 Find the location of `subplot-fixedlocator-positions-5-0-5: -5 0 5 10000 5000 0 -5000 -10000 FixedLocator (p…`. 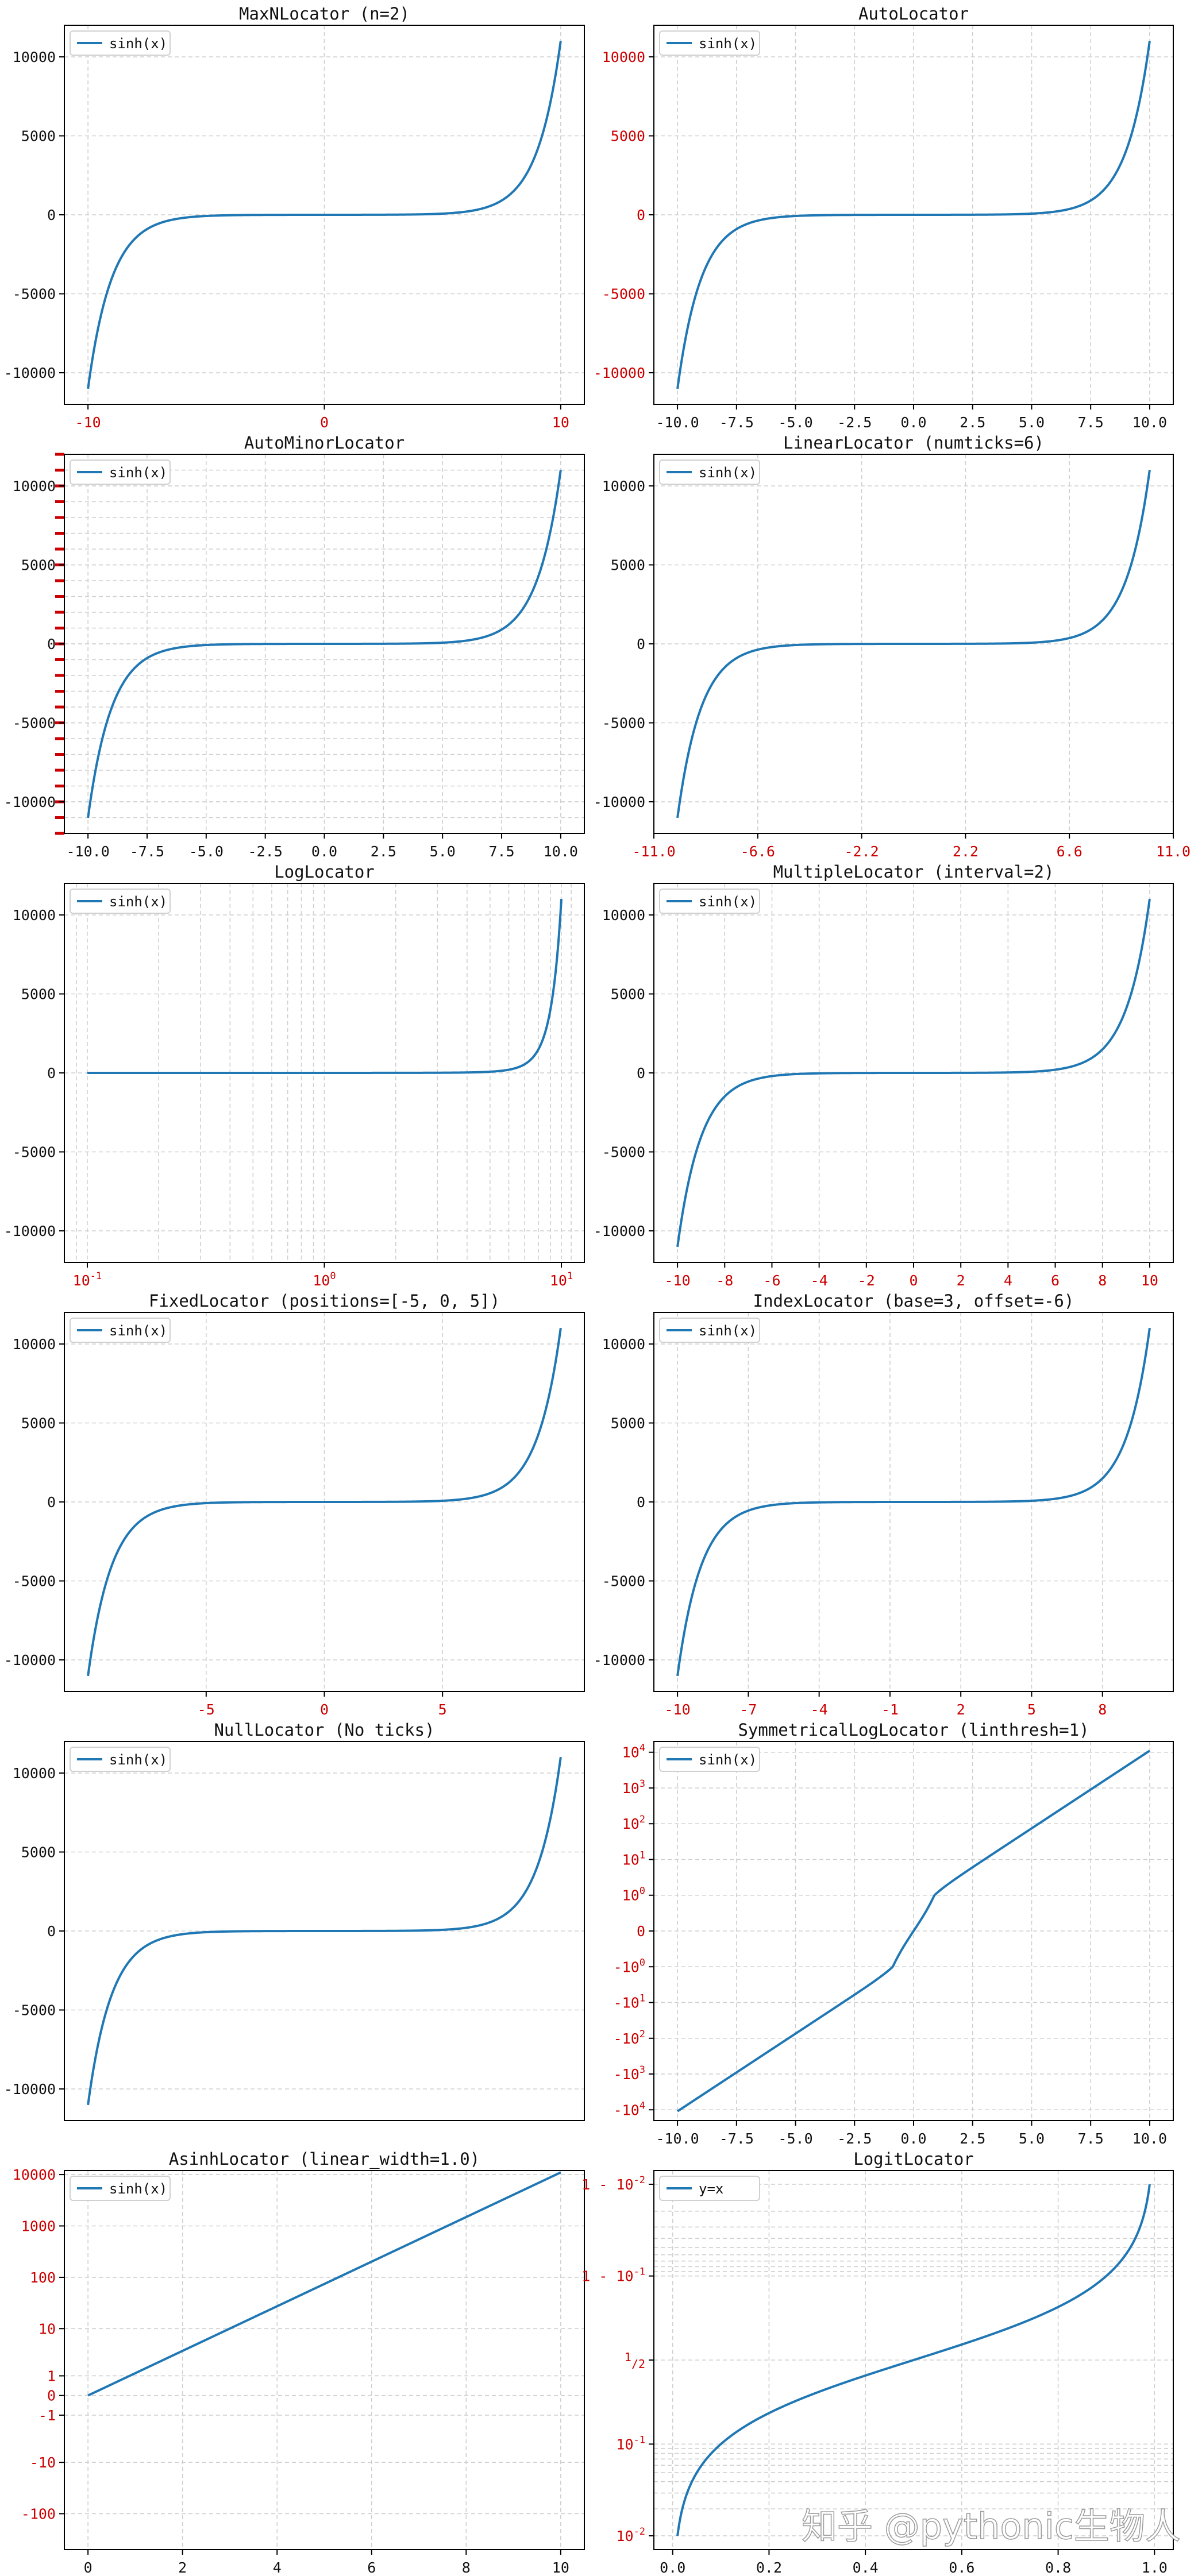

subplot-fixedlocator-positions-5-0-5: -5 0 5 10000 5000 0 -5000 -10000 FixedLocator (p… is located at coordinates (294, 1504).